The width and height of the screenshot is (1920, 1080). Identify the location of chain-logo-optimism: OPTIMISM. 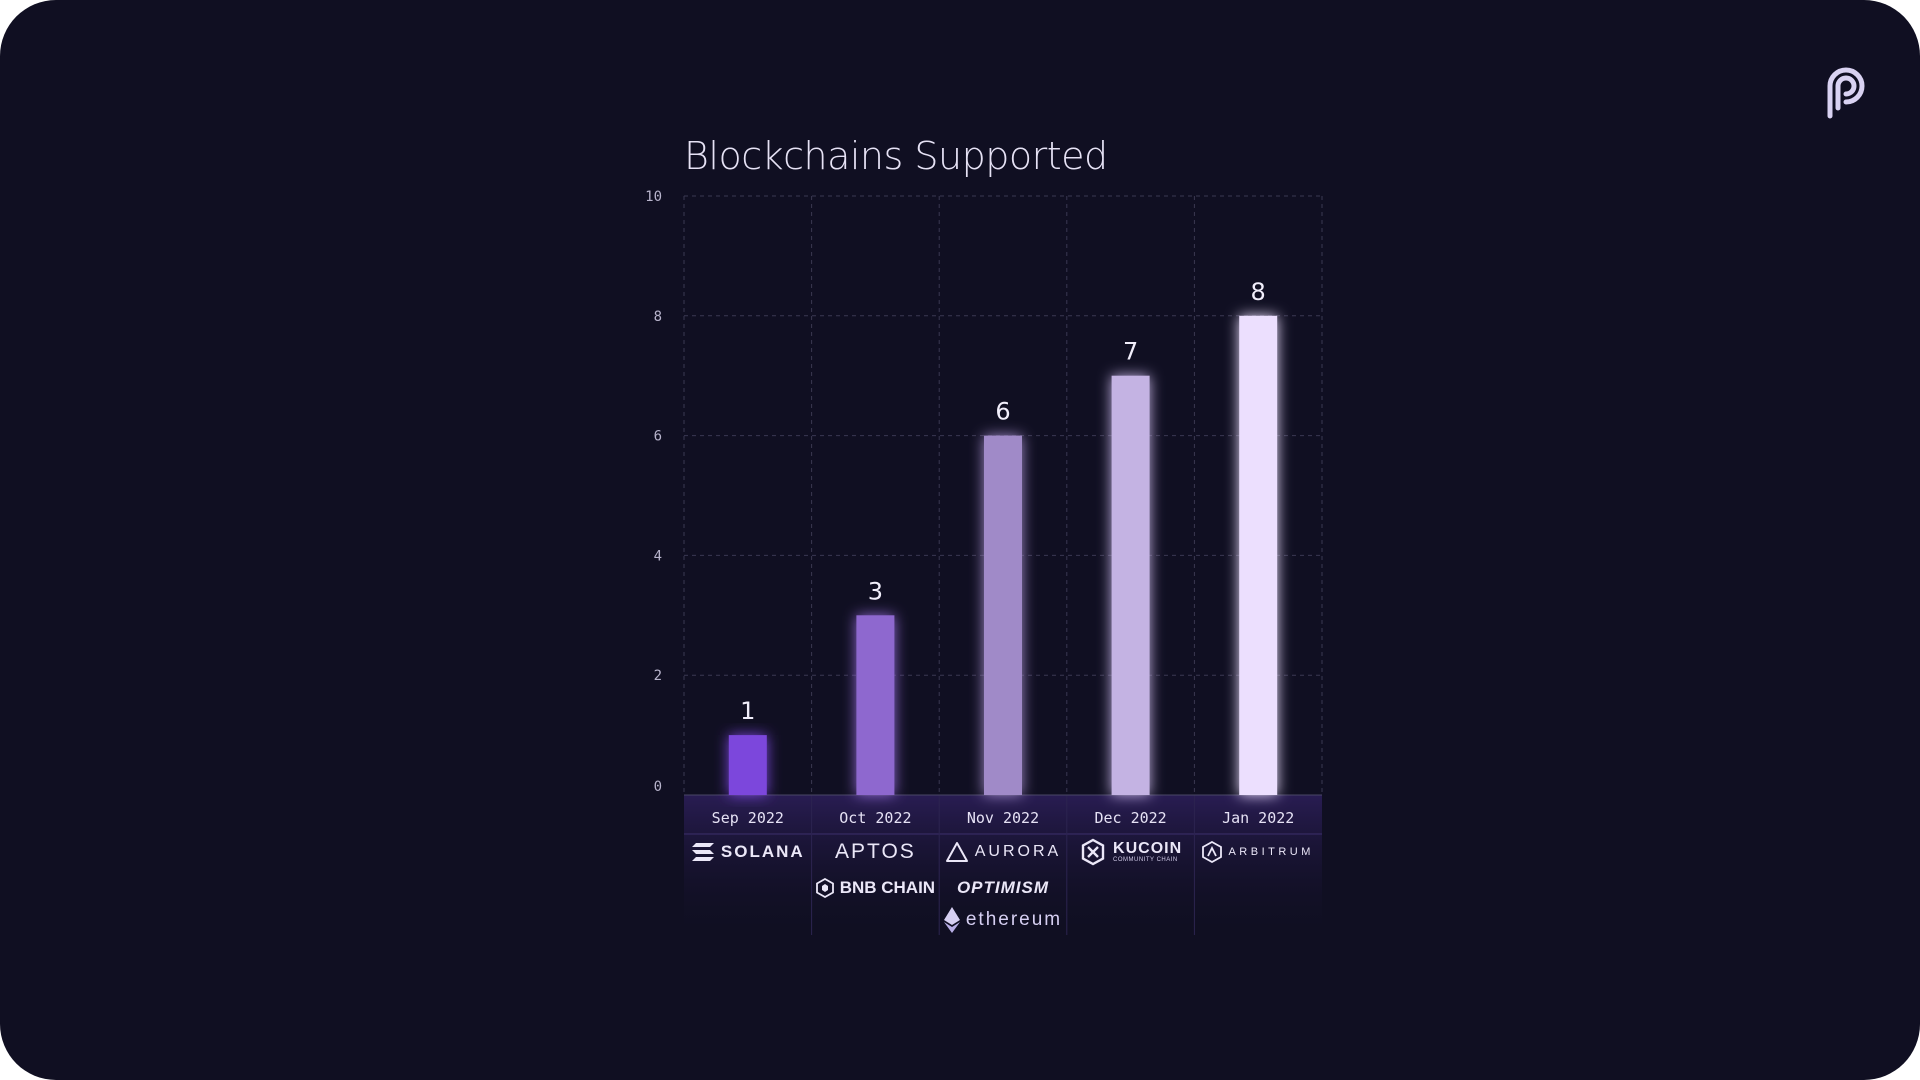
(1003, 888).